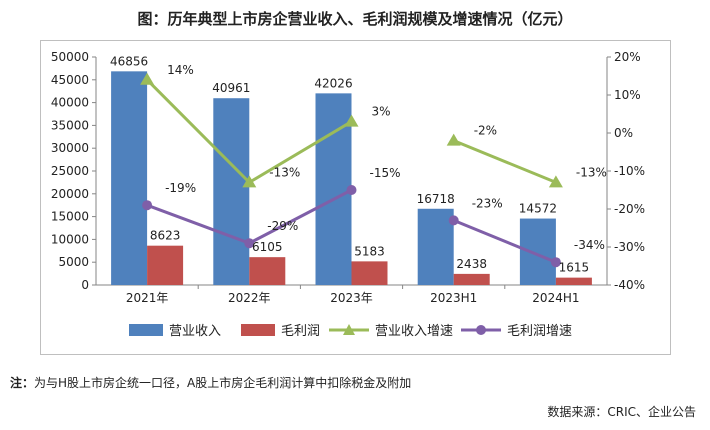 The height and width of the screenshot is (430, 710). Describe the element at coordinates (436, 199) in the screenshot. I see `revenue-value-label: 16718` at that location.